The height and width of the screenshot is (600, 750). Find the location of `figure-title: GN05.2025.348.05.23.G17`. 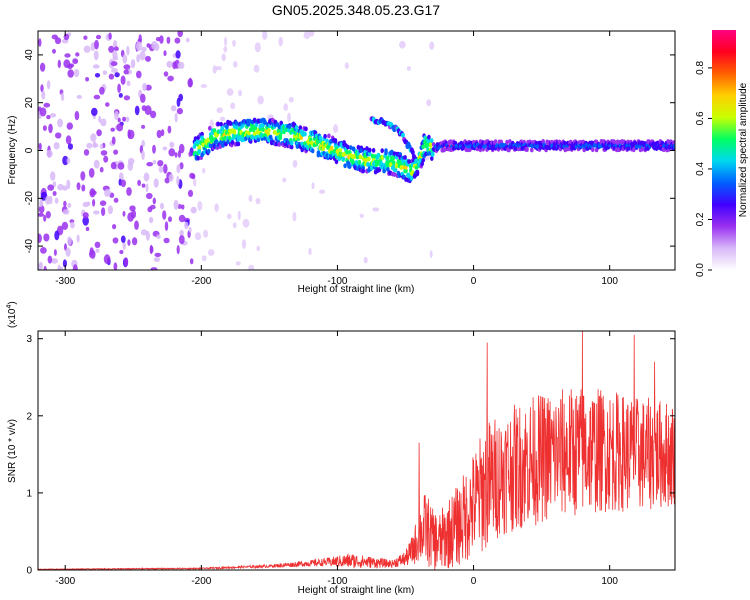

figure-title: GN05.2025.348.05.23.G17 is located at coordinates (356, 10).